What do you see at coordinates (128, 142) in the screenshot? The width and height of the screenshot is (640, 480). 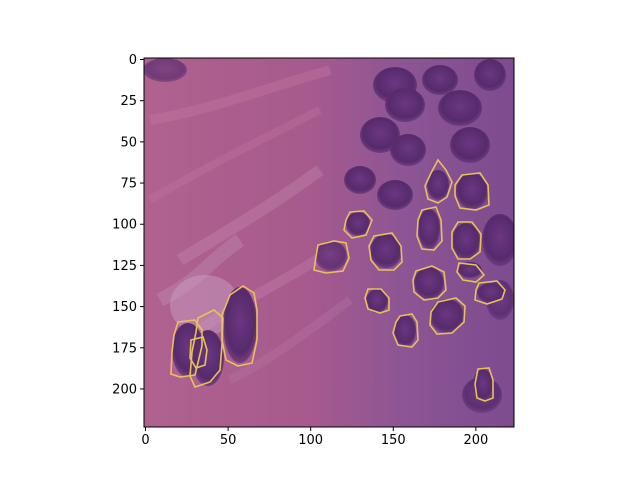 I see `y-tick-label: 50` at bounding box center [128, 142].